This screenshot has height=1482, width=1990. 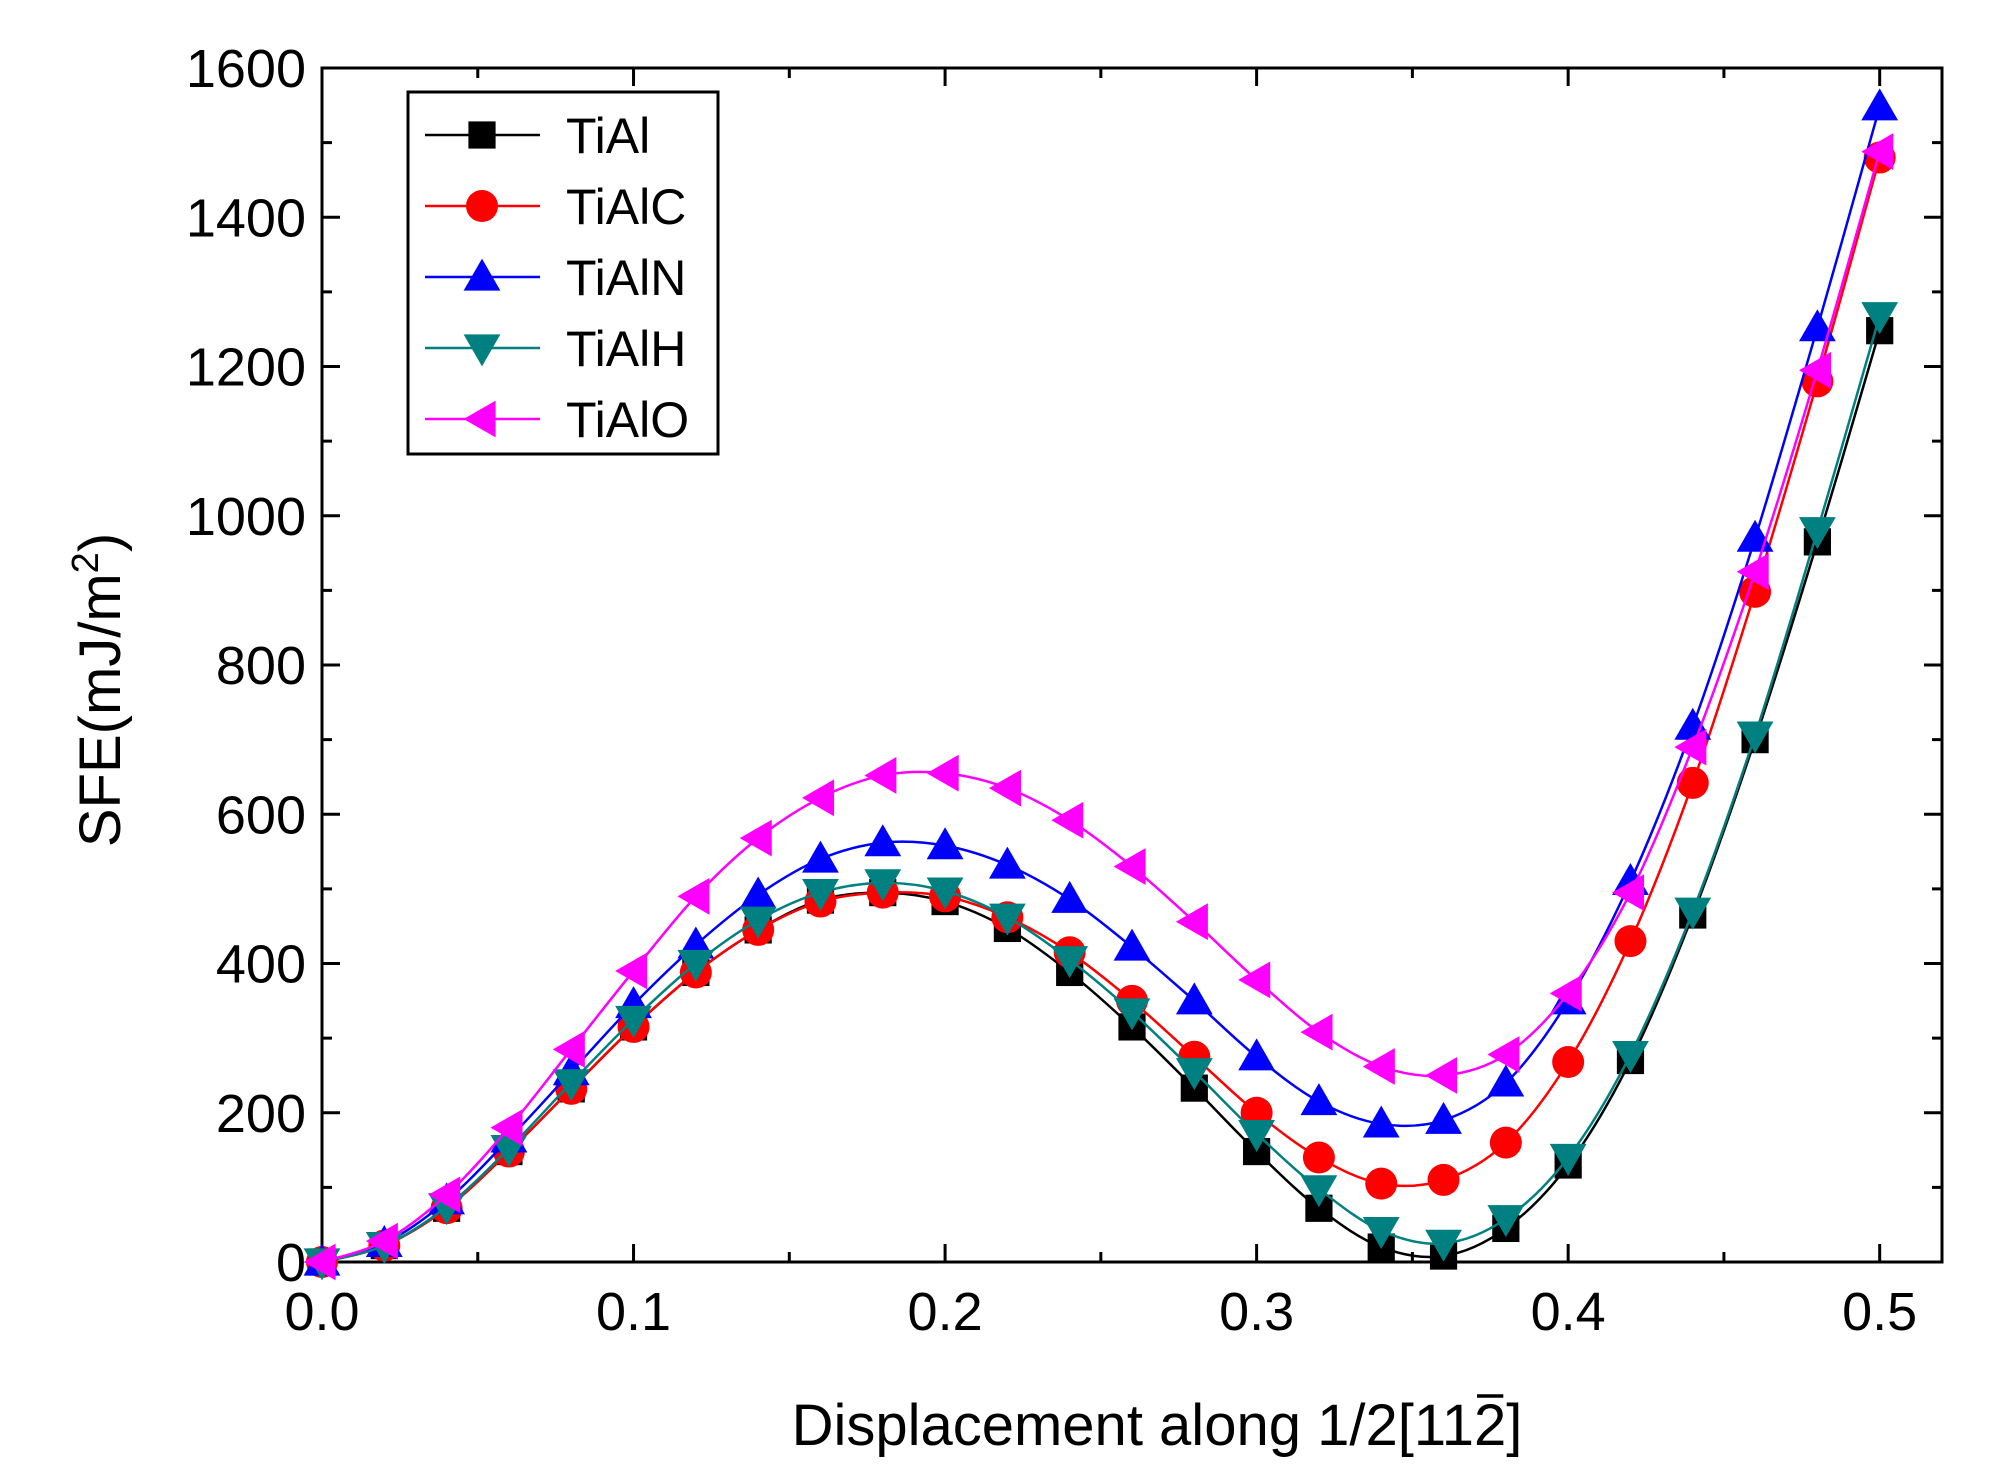 I want to click on y-tick-label: 0, so click(x=291, y=1263).